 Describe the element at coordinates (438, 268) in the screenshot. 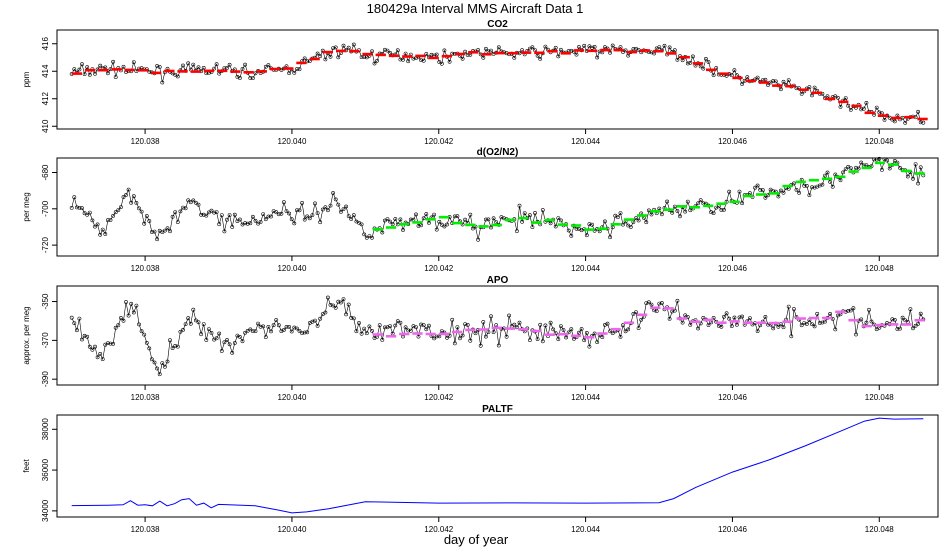

I see `x-tick-label: 120.042` at that location.